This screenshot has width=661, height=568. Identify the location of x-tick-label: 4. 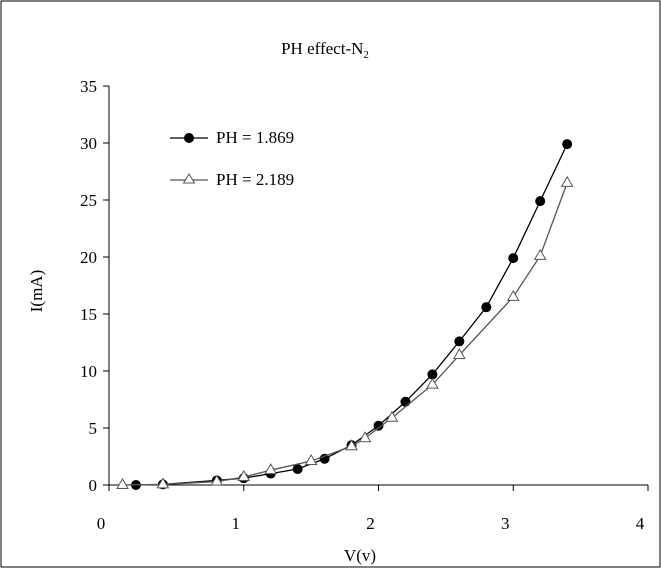
(640, 523).